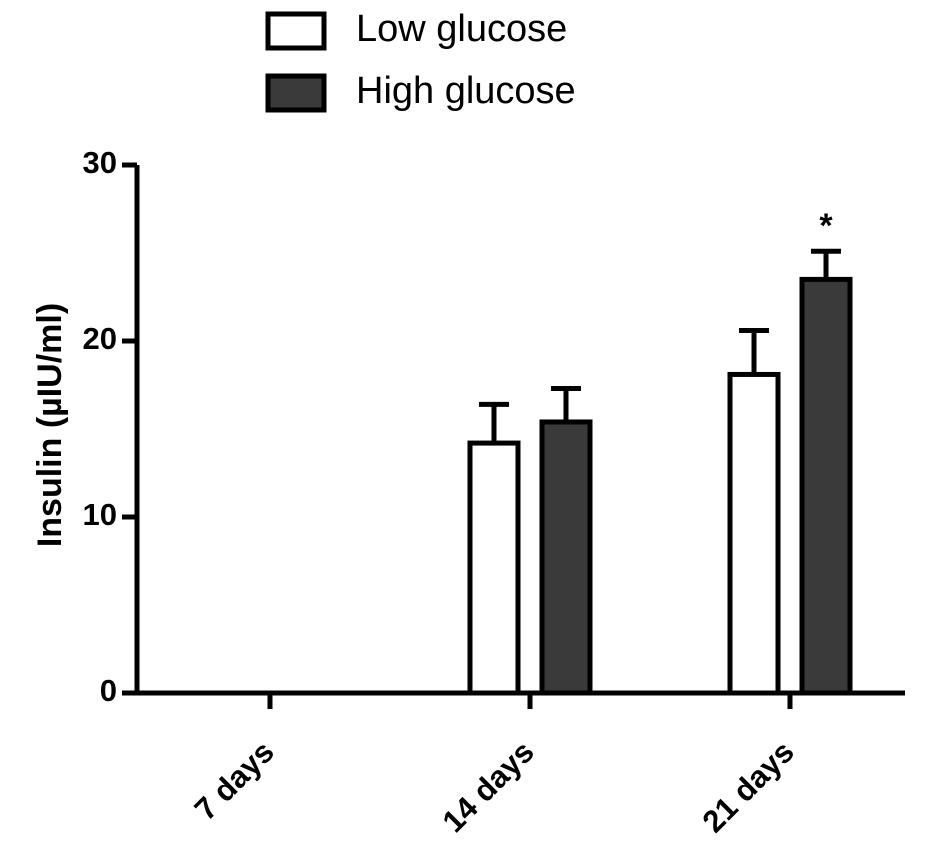 Image resolution: width=945 pixels, height=863 pixels. What do you see at coordinates (488, 786) in the screenshot?
I see `x-tick-label: 14 days` at bounding box center [488, 786].